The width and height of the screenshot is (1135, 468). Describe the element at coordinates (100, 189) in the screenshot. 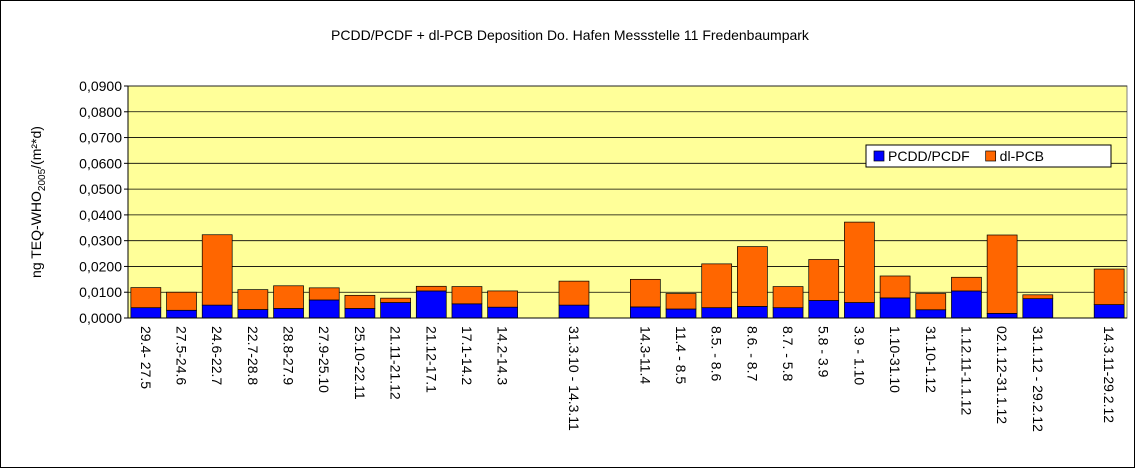

I see `y-tick-label: 0,0500` at that location.